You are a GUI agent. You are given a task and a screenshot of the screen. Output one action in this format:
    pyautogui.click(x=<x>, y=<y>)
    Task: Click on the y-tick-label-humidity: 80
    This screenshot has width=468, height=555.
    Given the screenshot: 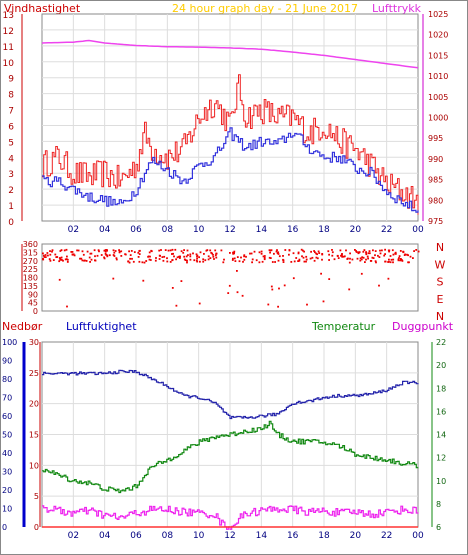 What is the action you would take?
    pyautogui.click(x=7, y=379)
    